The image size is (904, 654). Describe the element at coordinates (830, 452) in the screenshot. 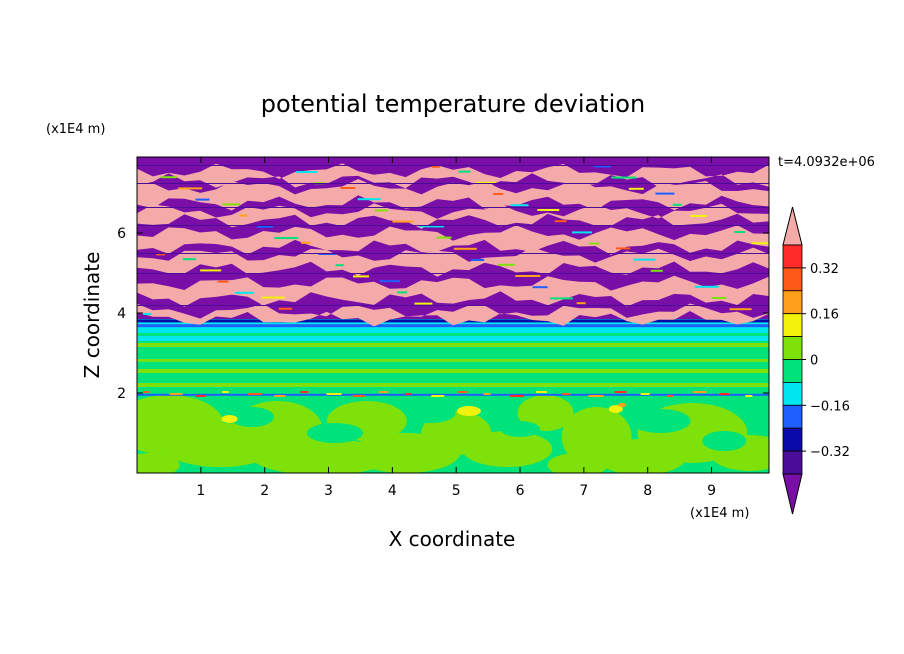

I see `colorbar-label: −0.32` at that location.